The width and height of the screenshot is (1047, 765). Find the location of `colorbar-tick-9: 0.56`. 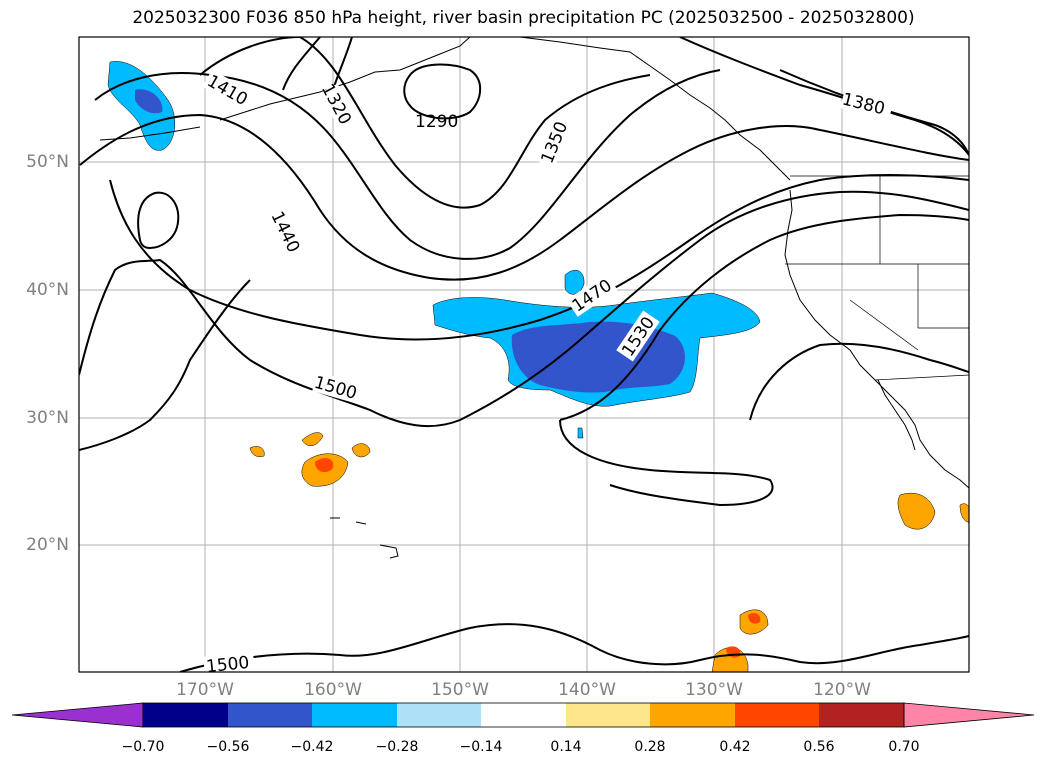

colorbar-tick-9: 0.56 is located at coordinates (819, 747).